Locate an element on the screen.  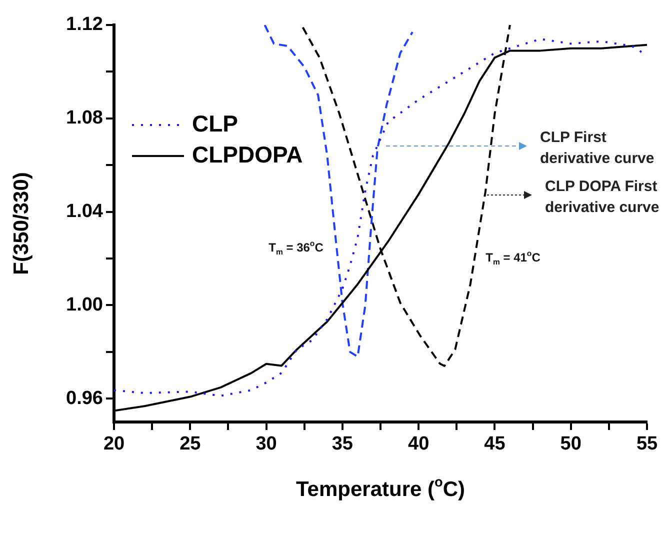
y-tick-label: 1.00 is located at coordinates (84, 305).